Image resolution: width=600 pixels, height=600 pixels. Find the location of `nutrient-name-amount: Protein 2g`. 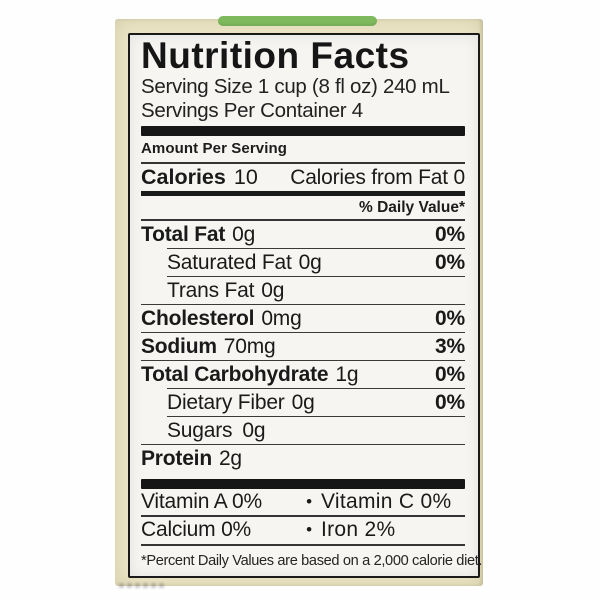

nutrient-name-amount: Protein 2g is located at coordinates (191, 458).